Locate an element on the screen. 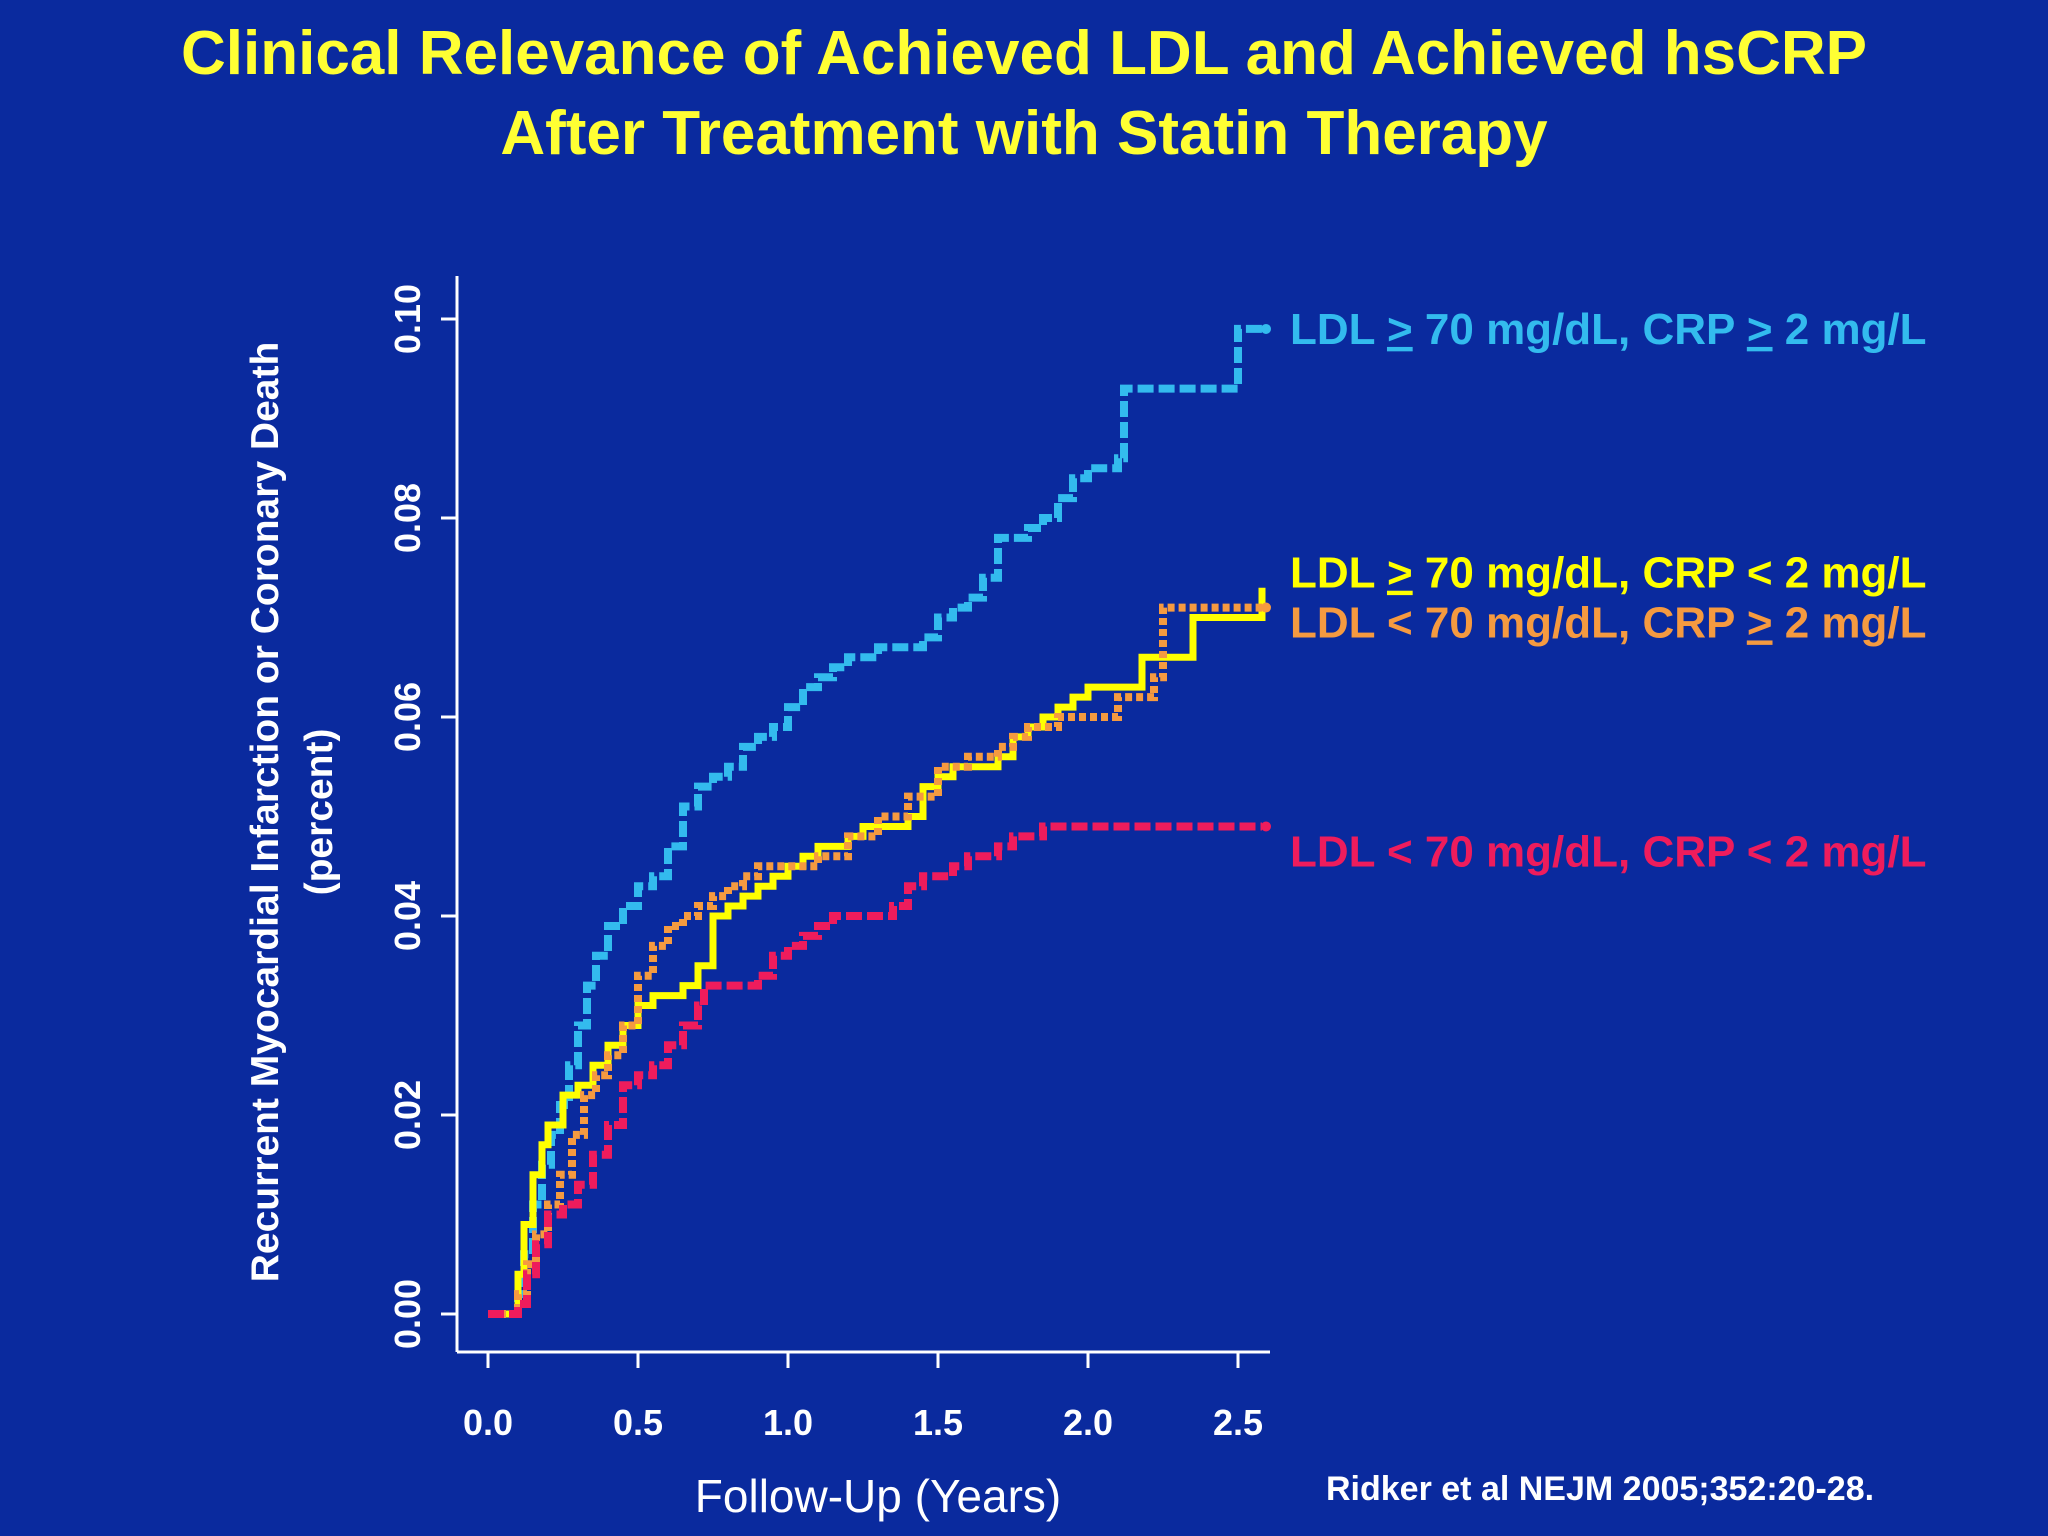 The width and height of the screenshot is (2048, 1536). y-tick-label-0: 0.00 is located at coordinates (407, 1314).